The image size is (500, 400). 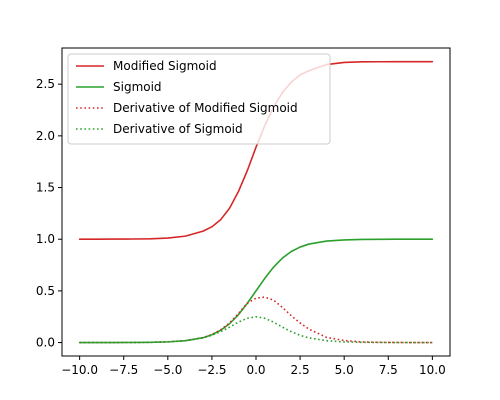 What do you see at coordinates (255, 370) in the screenshot?
I see `x-tick-label: 0.0` at bounding box center [255, 370].